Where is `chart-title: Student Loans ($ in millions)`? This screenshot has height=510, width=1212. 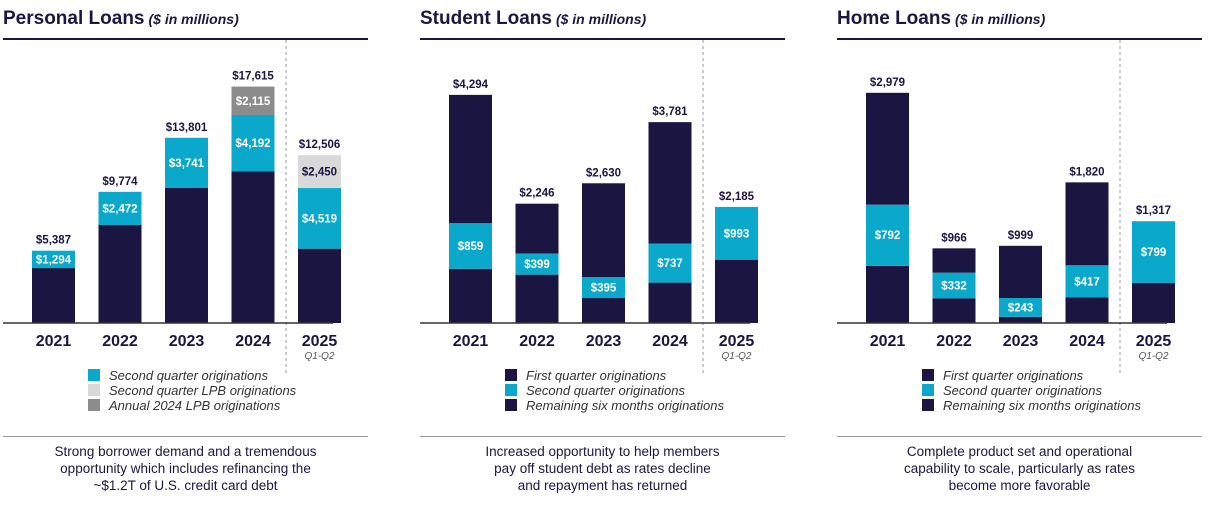
chart-title: Student Loans ($ in millions) is located at coordinates (533, 19).